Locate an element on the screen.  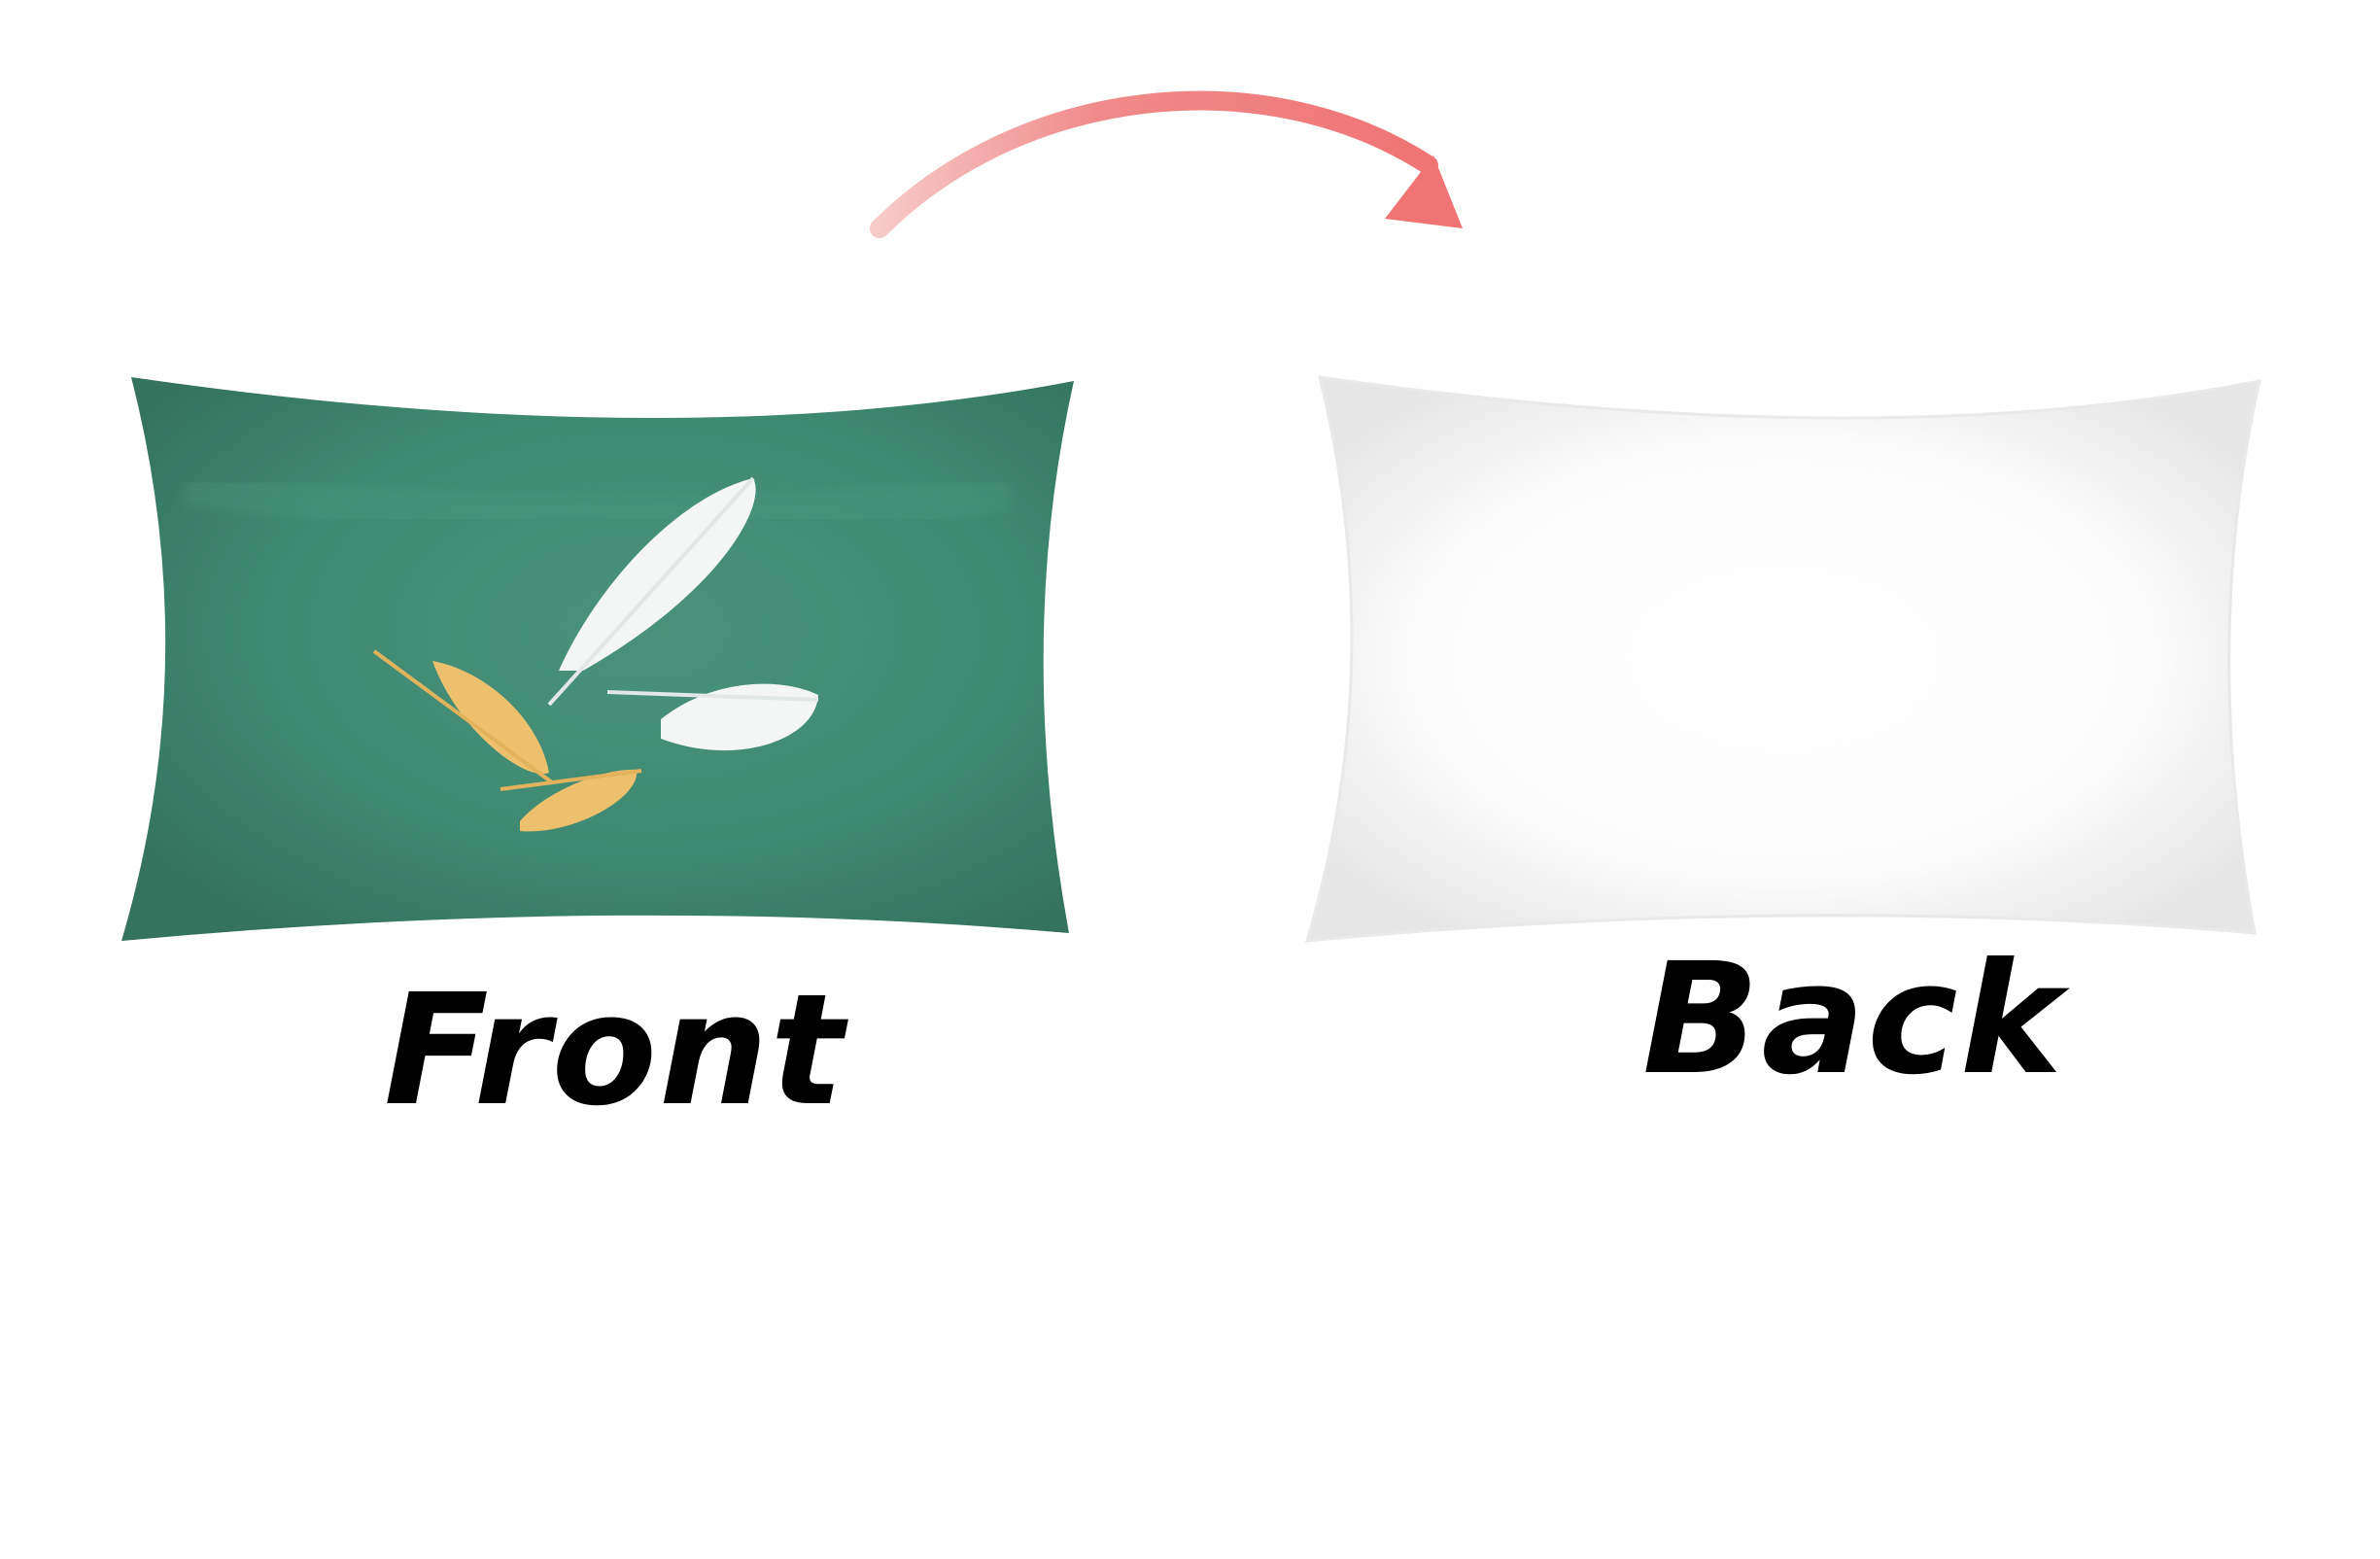
back-label: Back is located at coordinates (1853, 1019).